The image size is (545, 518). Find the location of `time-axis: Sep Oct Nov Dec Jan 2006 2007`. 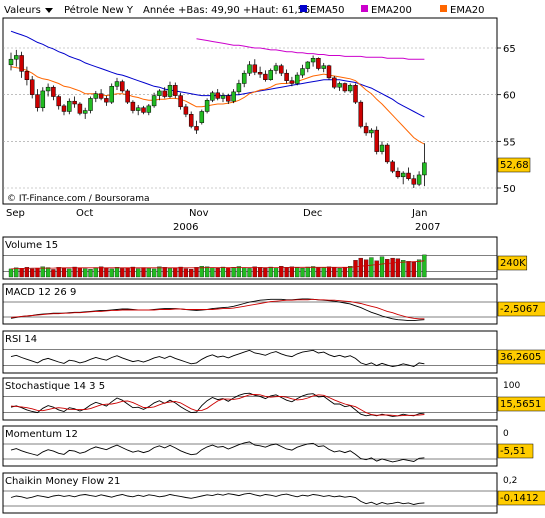

time-axis: Sep Oct Nov Dec Jan 2006 2007 is located at coordinates (223, 220).